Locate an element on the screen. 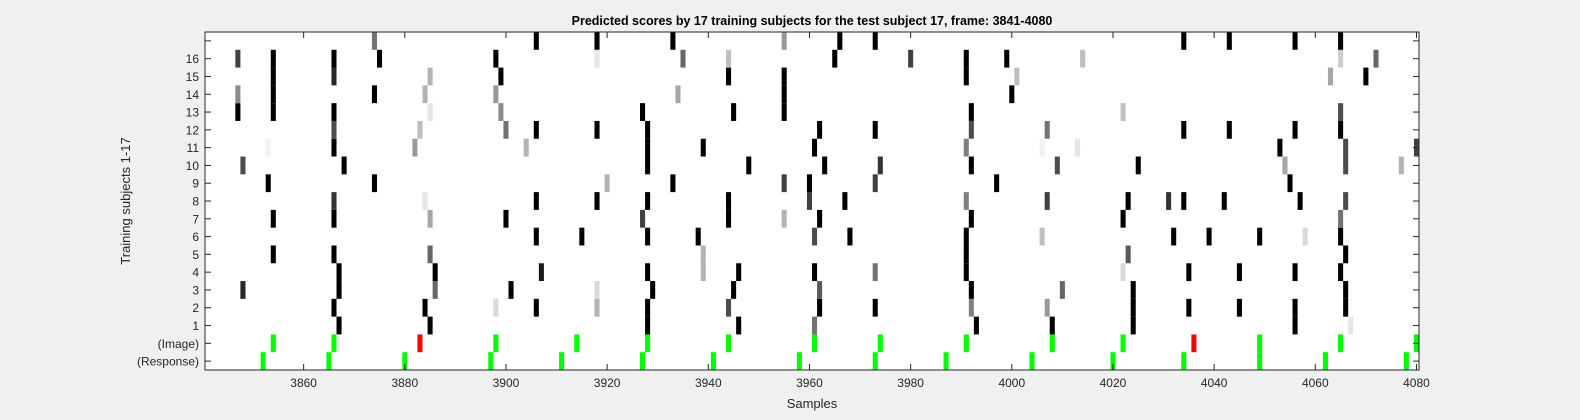 This screenshot has height=420, width=1580. x-tick-label: 4060 is located at coordinates (1315, 383).